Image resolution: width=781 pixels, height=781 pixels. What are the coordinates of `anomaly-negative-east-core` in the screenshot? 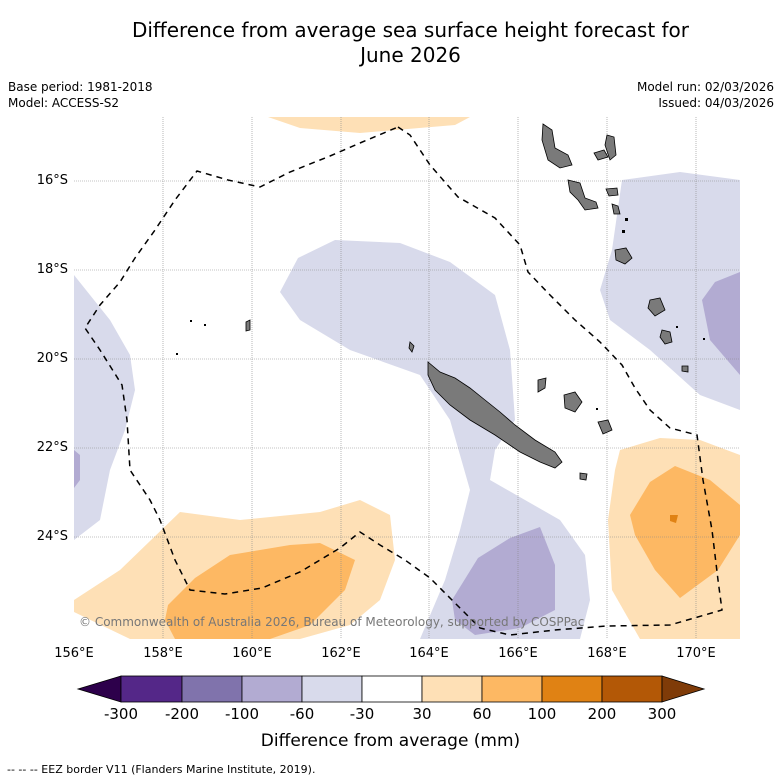 It's located at (721, 323).